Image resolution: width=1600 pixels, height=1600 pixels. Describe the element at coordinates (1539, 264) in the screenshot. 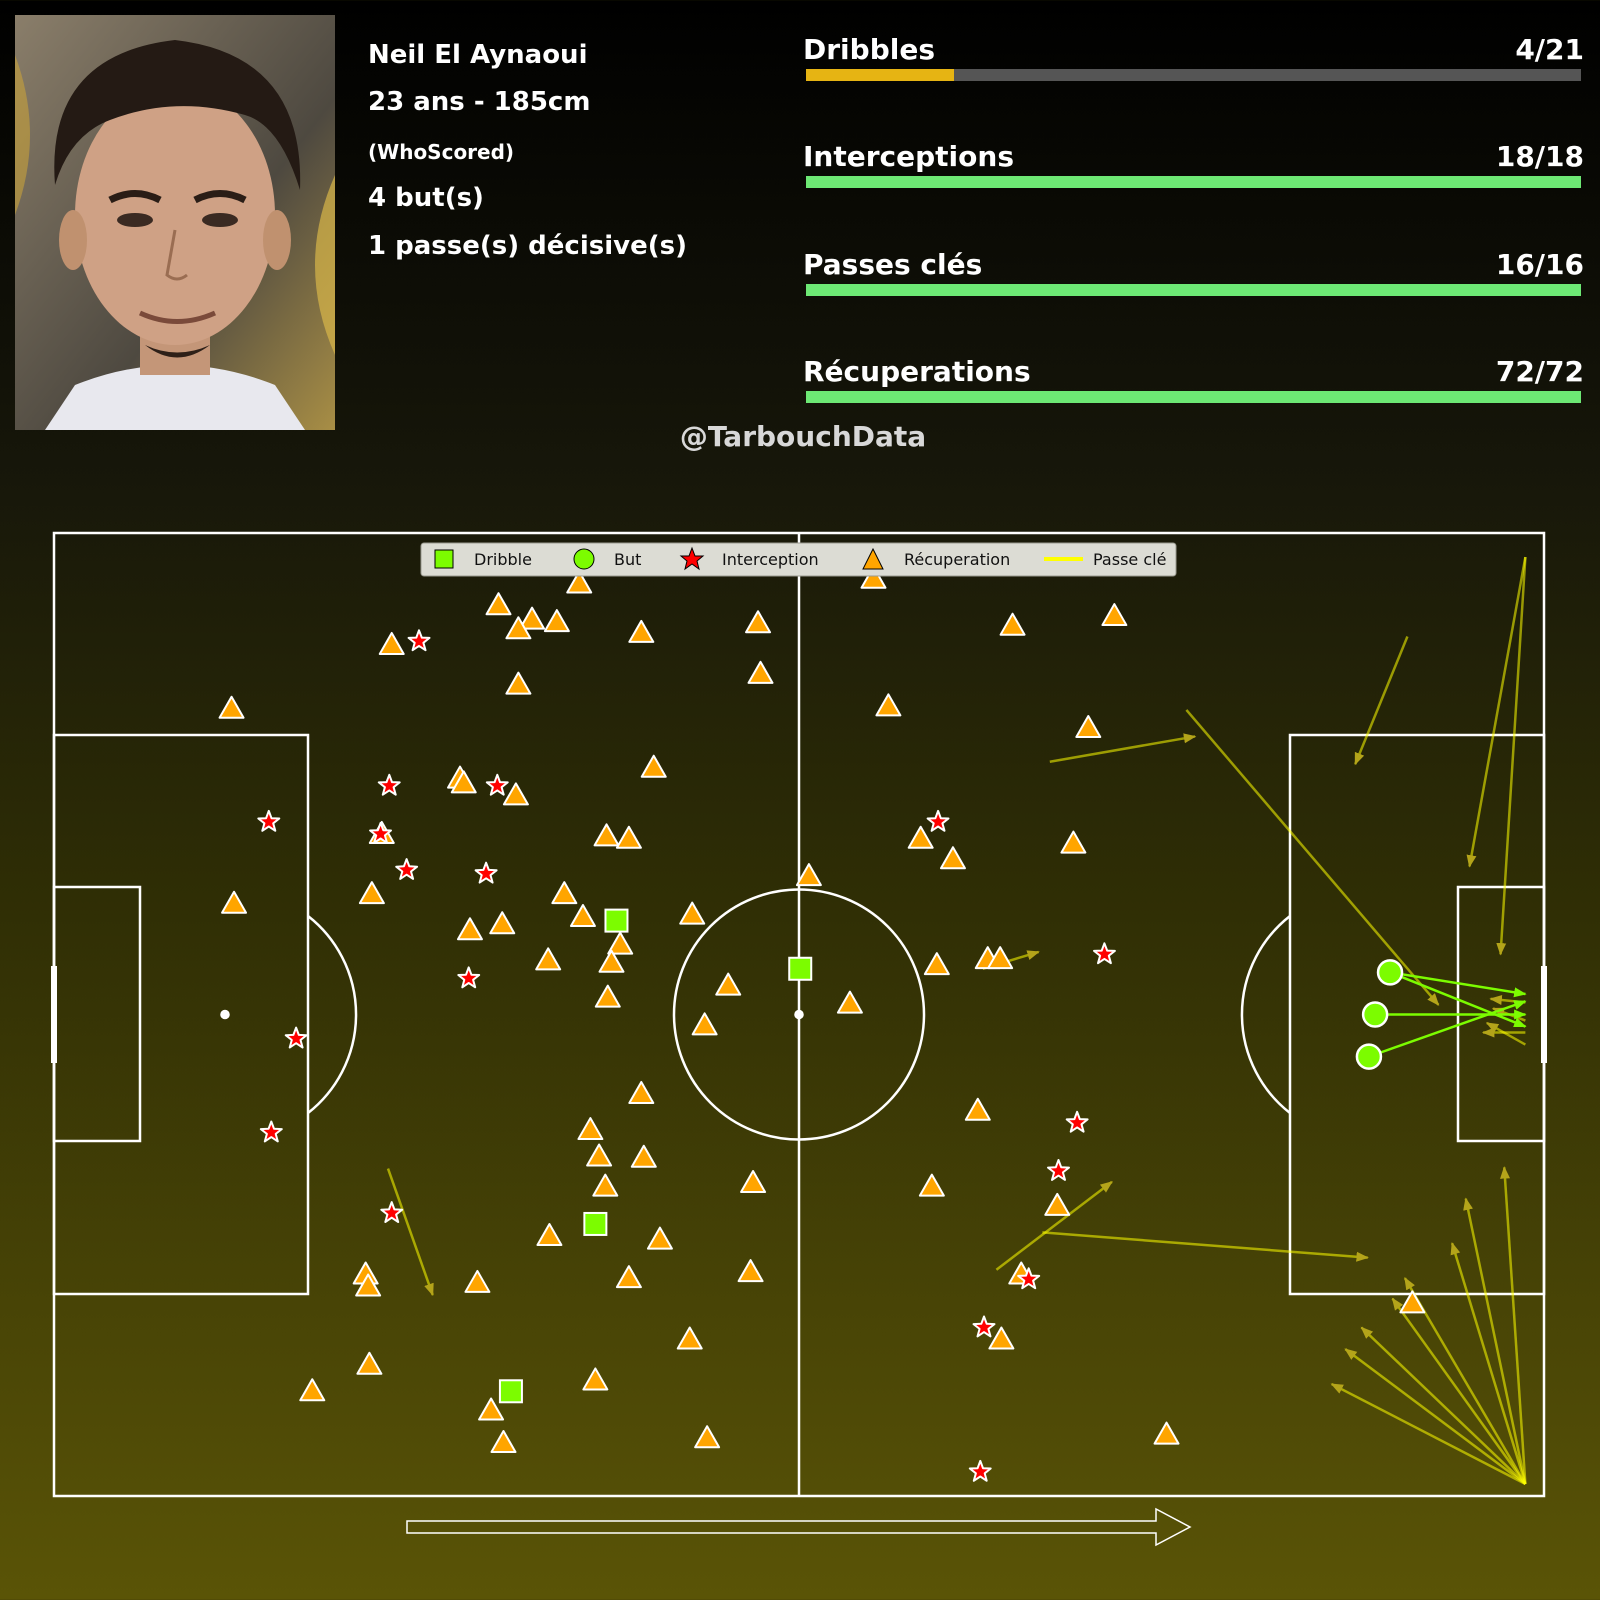

I see `stat-value: 16/16` at that location.